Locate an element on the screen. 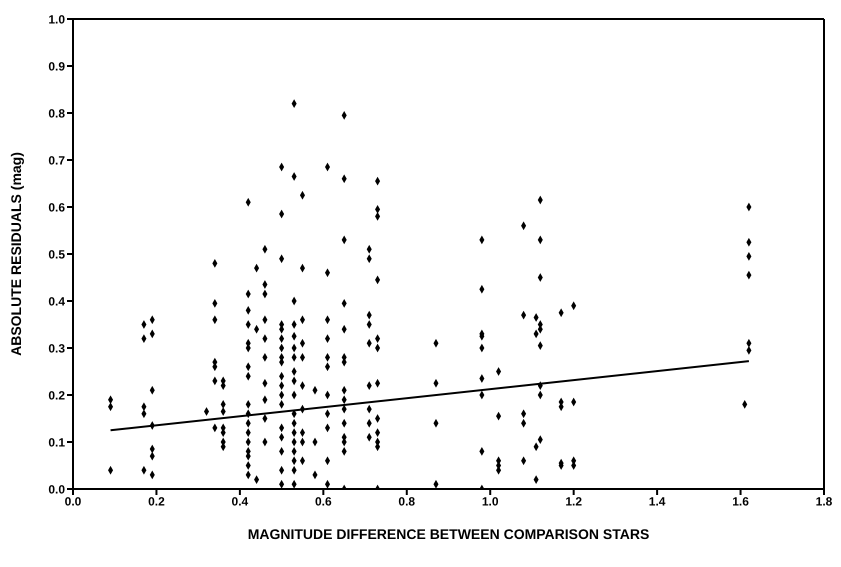 Image resolution: width=841 pixels, height=567 pixels. x-tick-label: 1.0 is located at coordinates (490, 501).